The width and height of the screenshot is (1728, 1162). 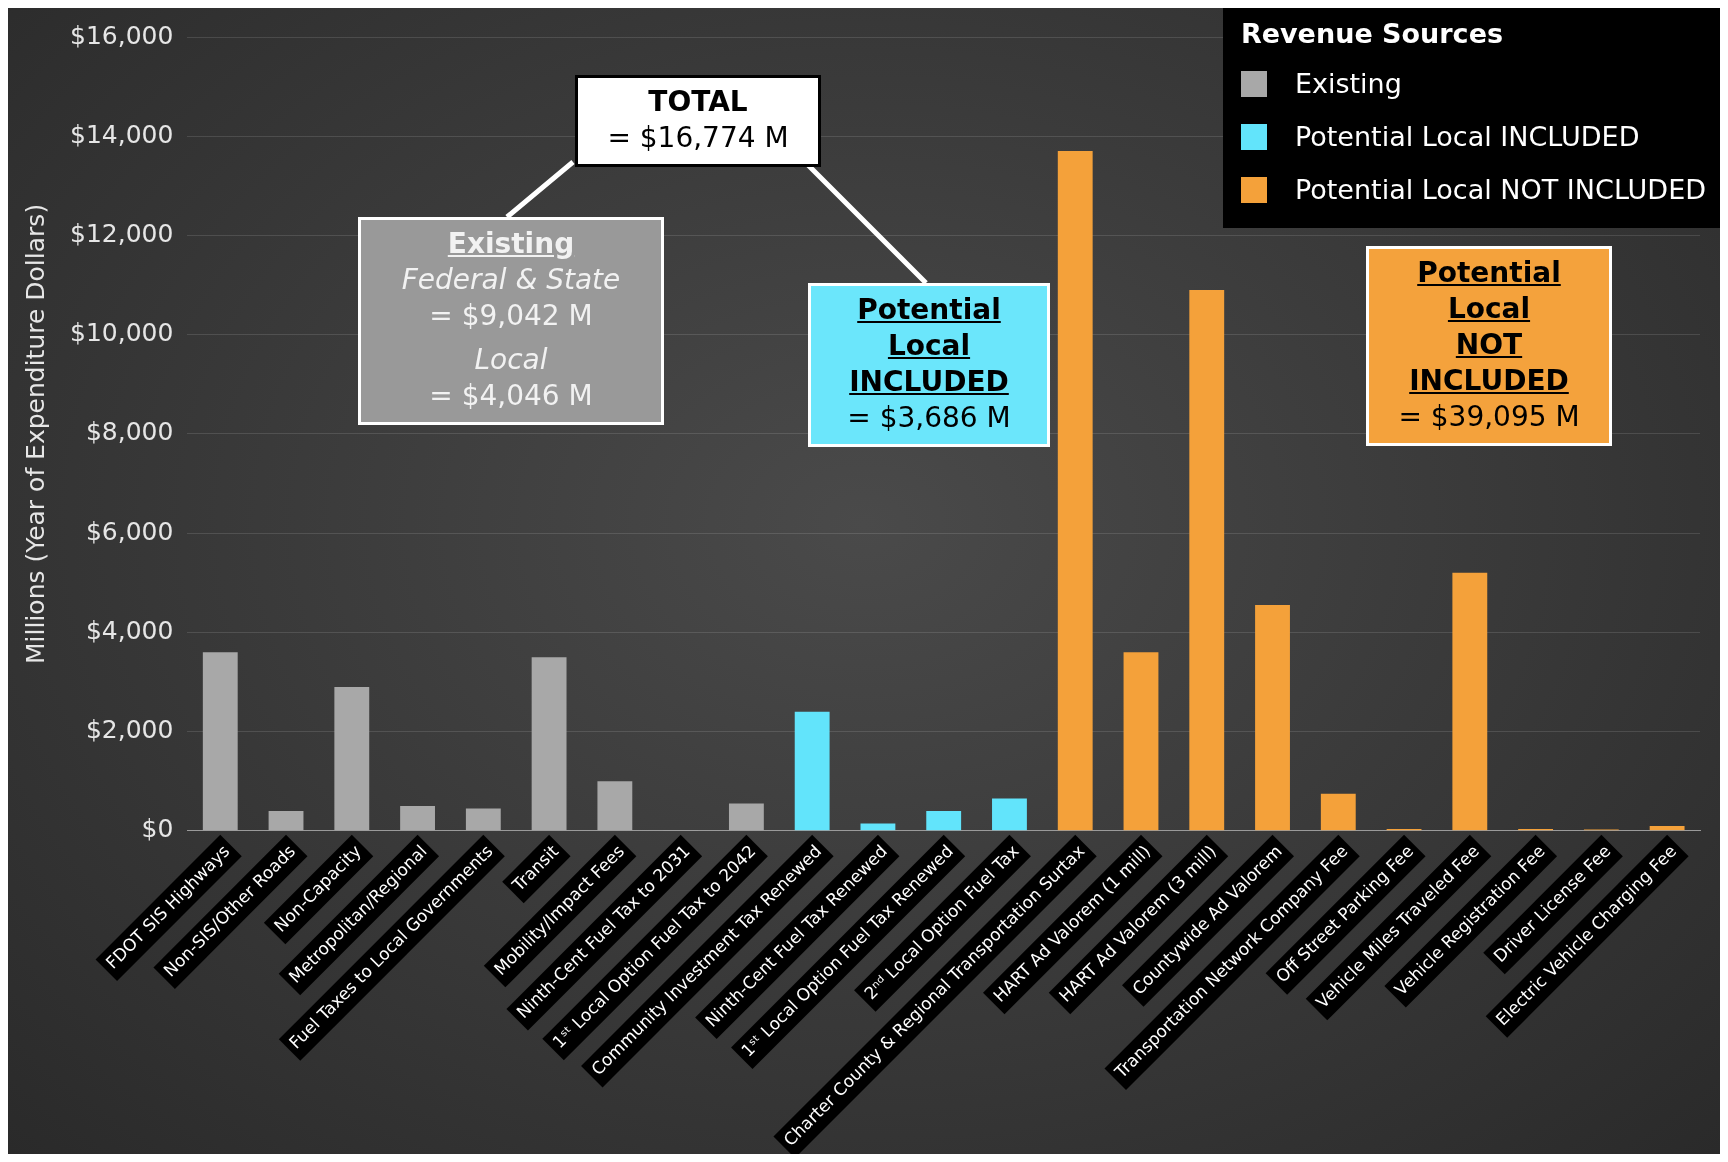 What do you see at coordinates (121, 134) in the screenshot?
I see `y-tick-label: $14,000` at bounding box center [121, 134].